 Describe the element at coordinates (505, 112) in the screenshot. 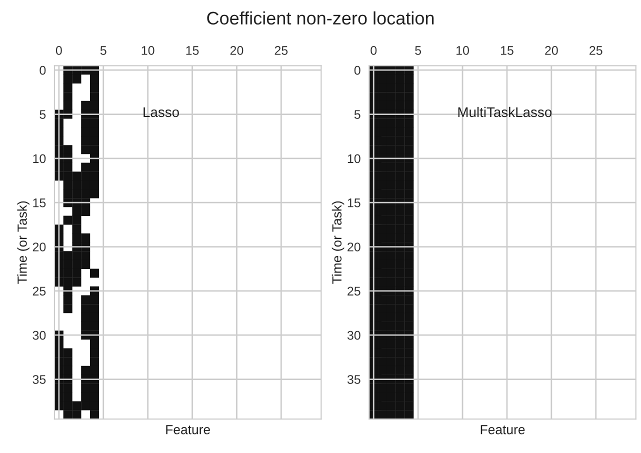

I see `annotation: MultiTaskLasso` at that location.